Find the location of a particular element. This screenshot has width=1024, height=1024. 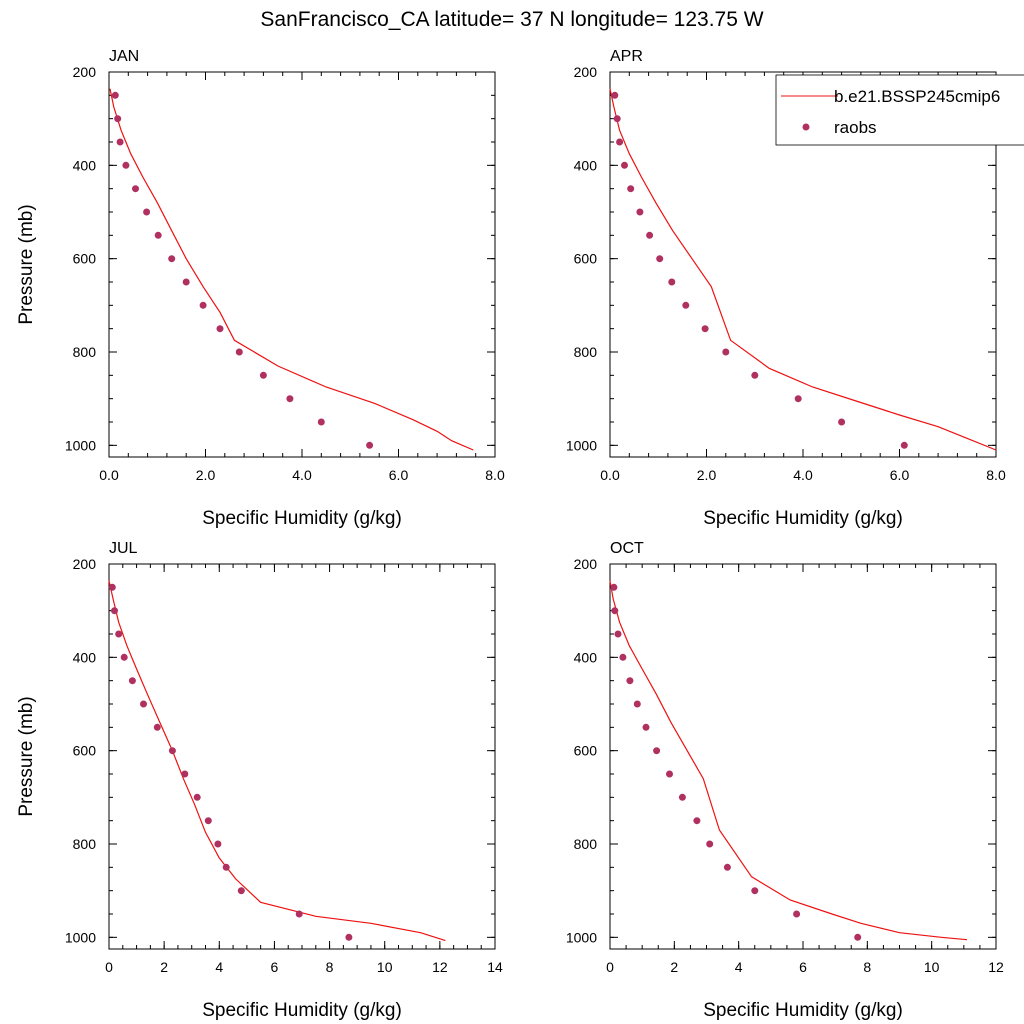

x-tick-label: 6.0 is located at coordinates (900, 475).